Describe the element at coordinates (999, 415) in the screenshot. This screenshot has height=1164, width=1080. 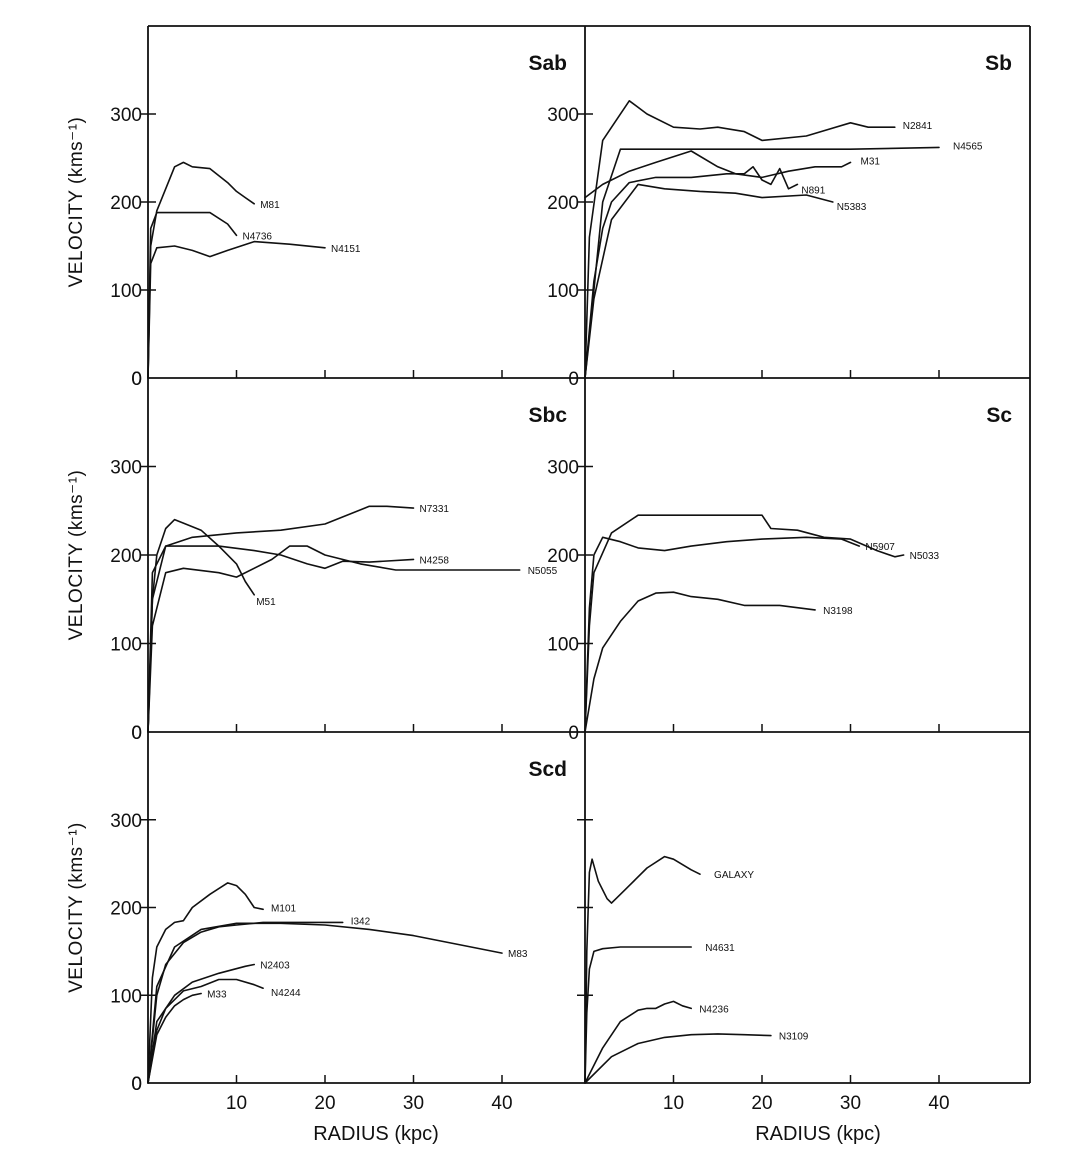
I see `panel-title: Sc` at that location.